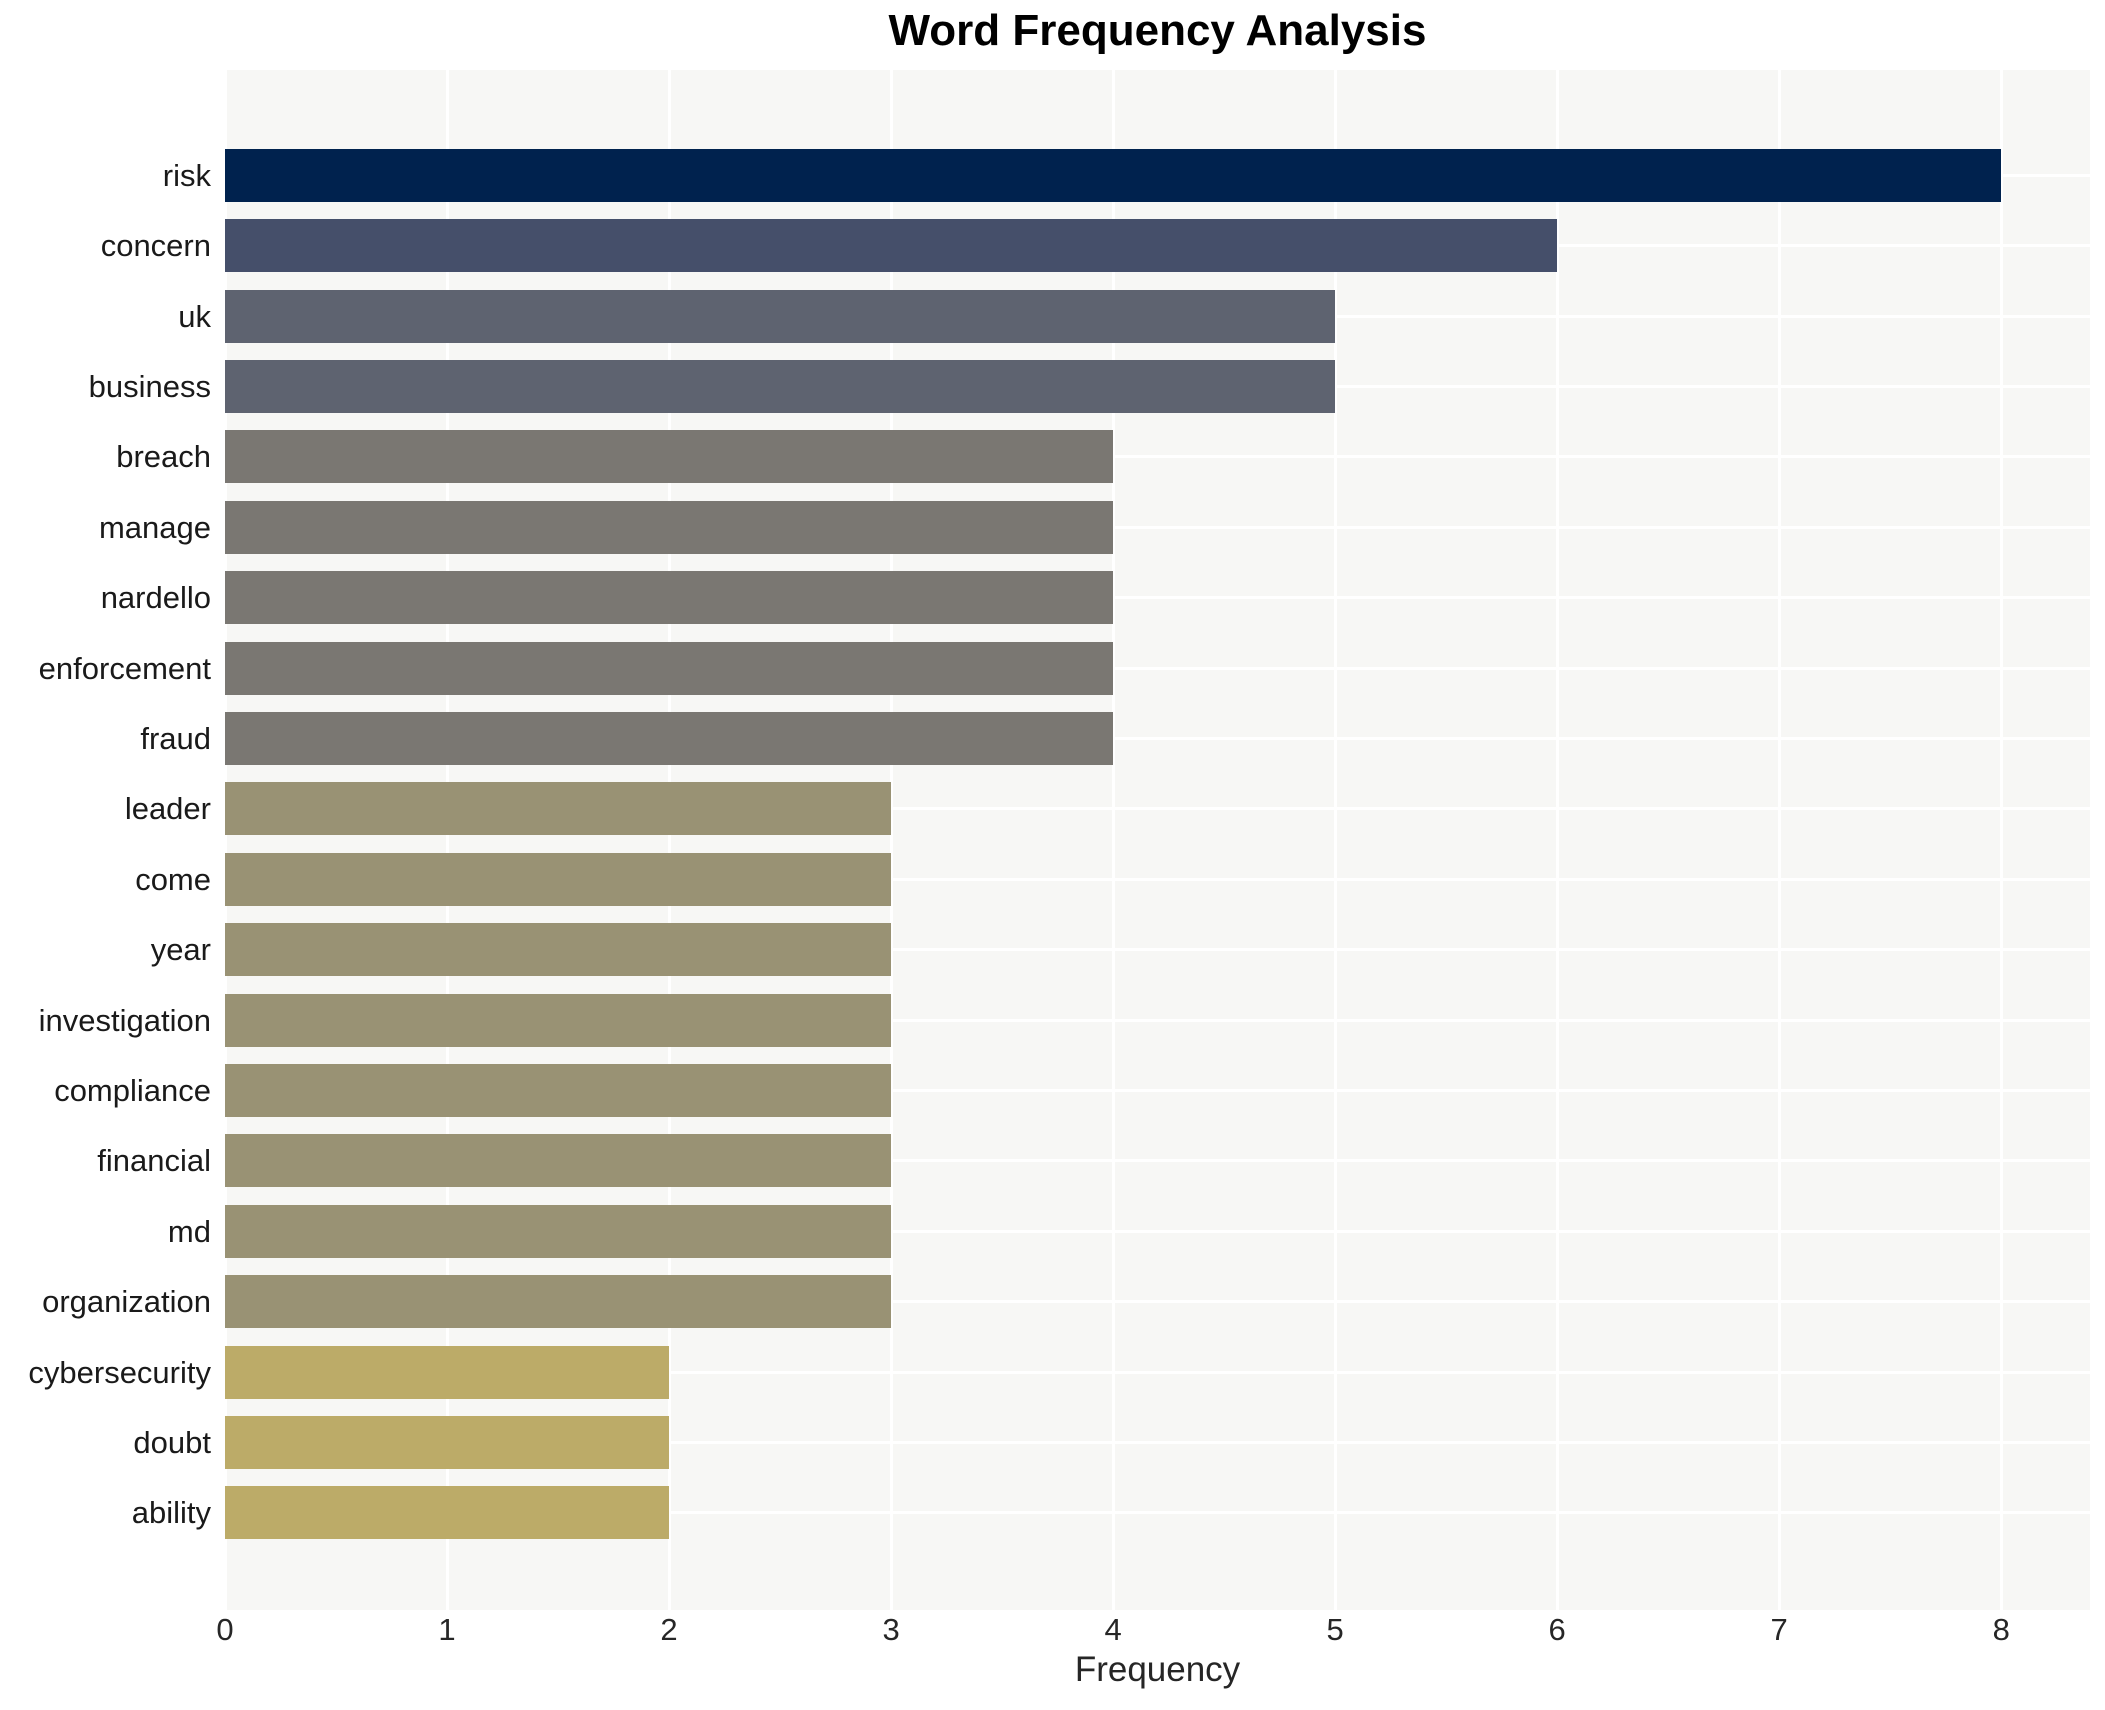 This screenshot has width=2105, height=1710. Describe the element at coordinates (558, 879) in the screenshot. I see `bar-come` at that location.